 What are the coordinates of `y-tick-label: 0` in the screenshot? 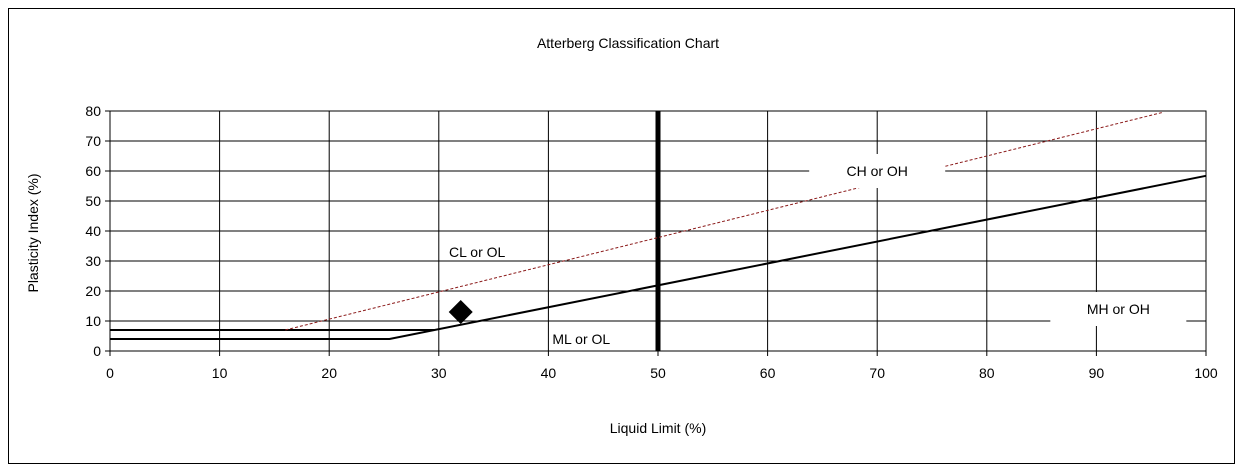 It's located at (97, 351).